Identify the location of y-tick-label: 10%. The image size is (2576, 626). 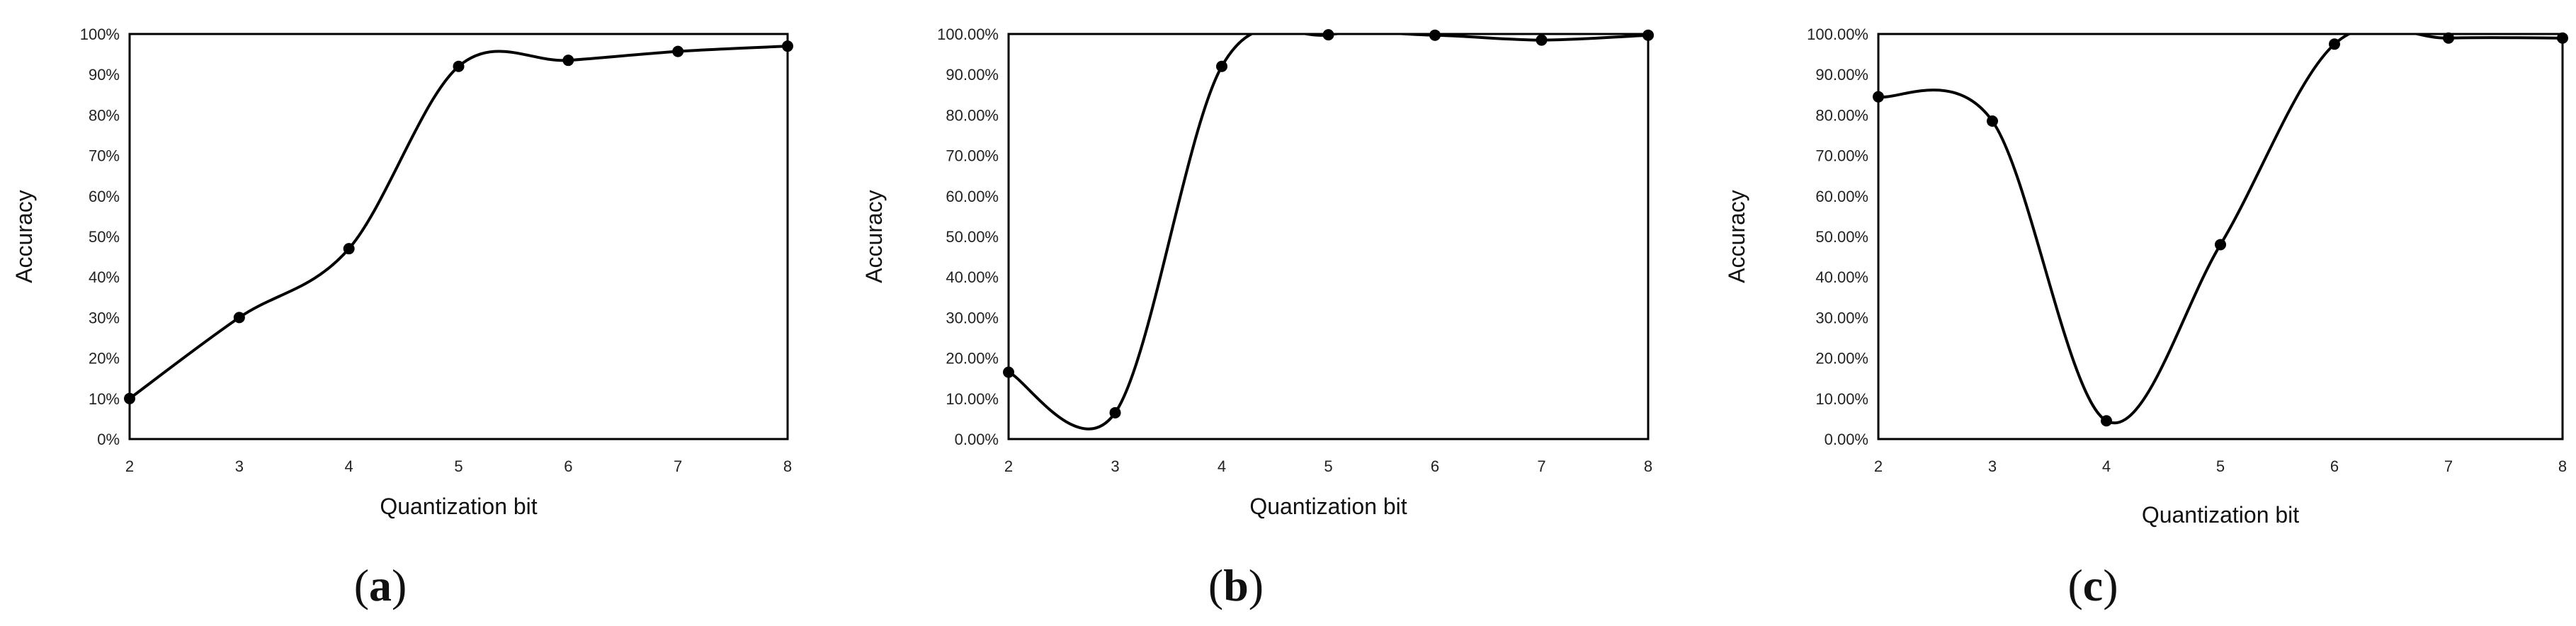
(104, 399).